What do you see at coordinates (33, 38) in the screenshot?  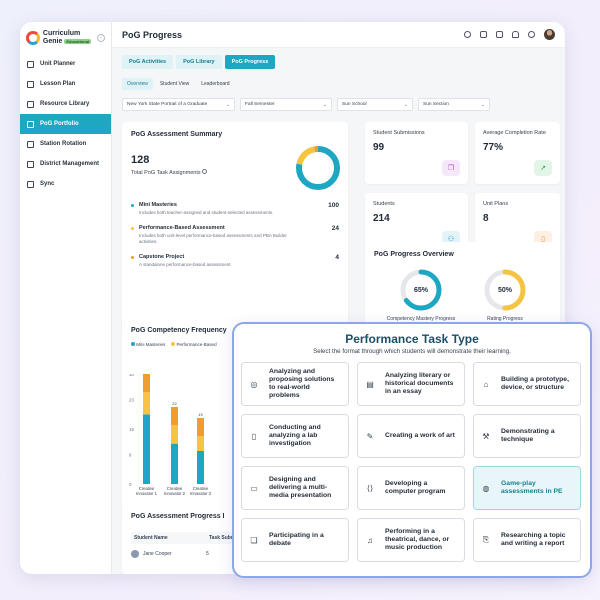 I see `logo-icon` at bounding box center [33, 38].